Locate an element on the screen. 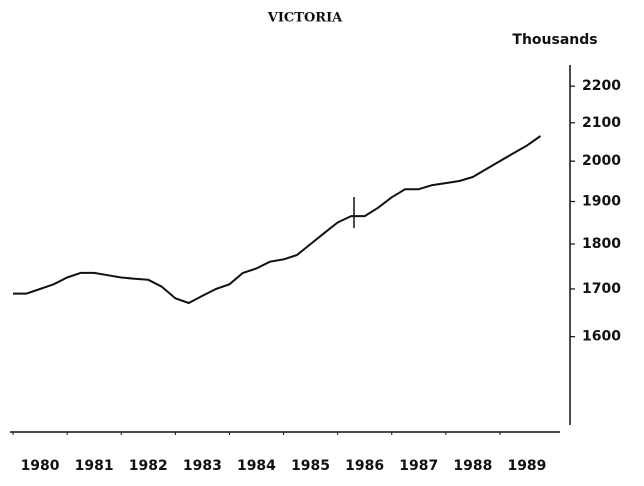 This screenshot has width=644, height=486. x-tick-label: 1987 is located at coordinates (418, 466).